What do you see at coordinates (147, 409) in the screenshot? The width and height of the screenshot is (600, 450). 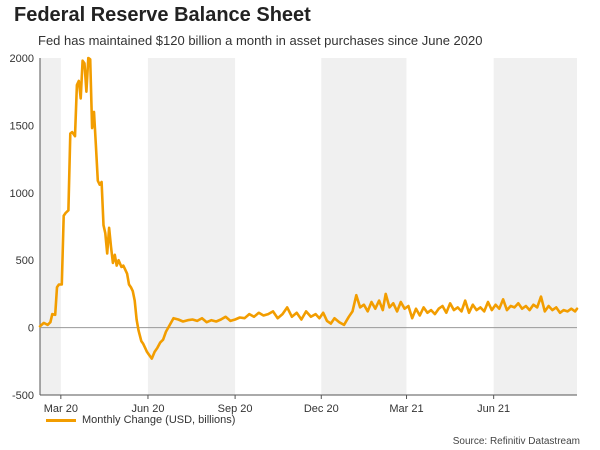 I see `x-tick-label: Jun 20` at bounding box center [147, 409].